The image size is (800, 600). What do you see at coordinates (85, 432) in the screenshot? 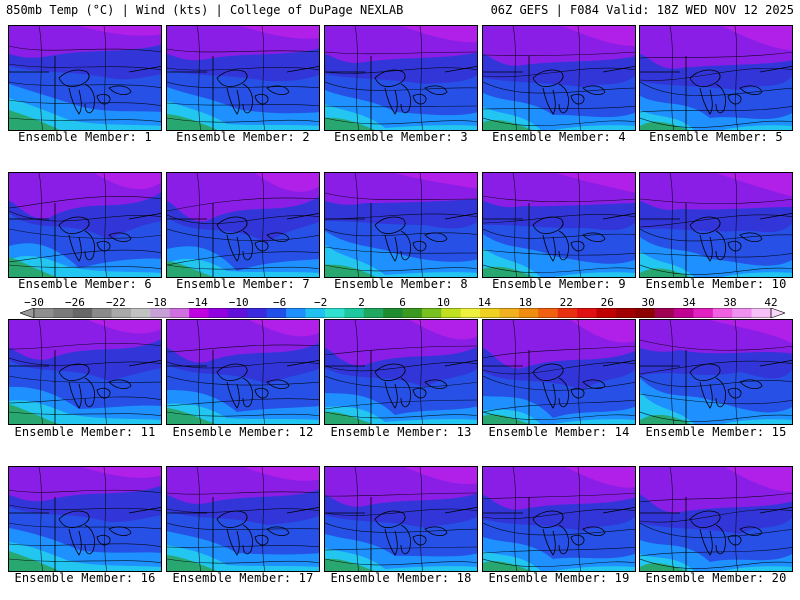
I see `ensemble-member-label: Ensemble Member: 11` at bounding box center [85, 432].